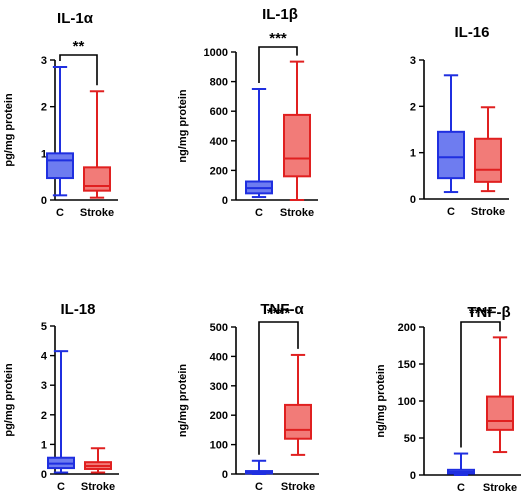 This screenshot has width=530, height=497. Describe the element at coordinates (278, 38) in the screenshot. I see `significance-label: ***` at that location.